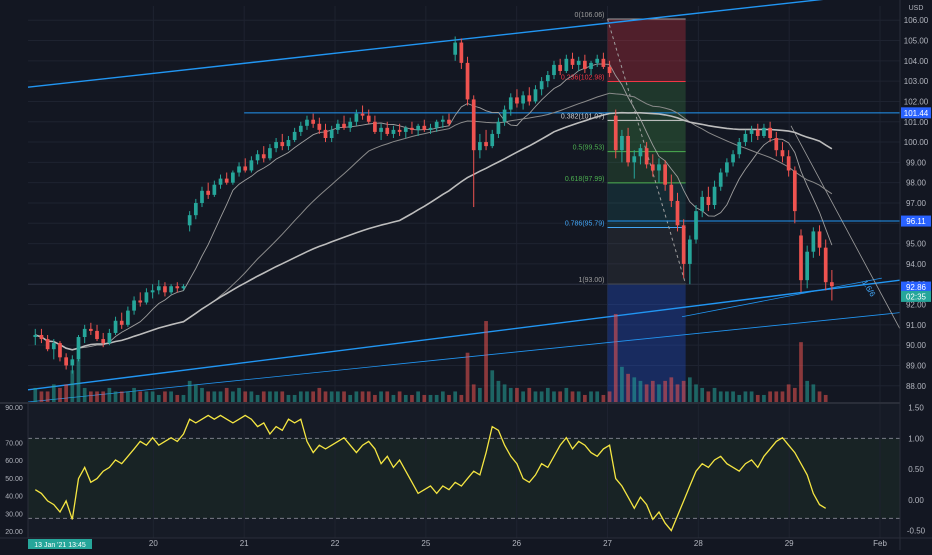 This screenshot has height=555, width=932. I want to click on fib-level-label: 0.786(95.79), so click(585, 224).